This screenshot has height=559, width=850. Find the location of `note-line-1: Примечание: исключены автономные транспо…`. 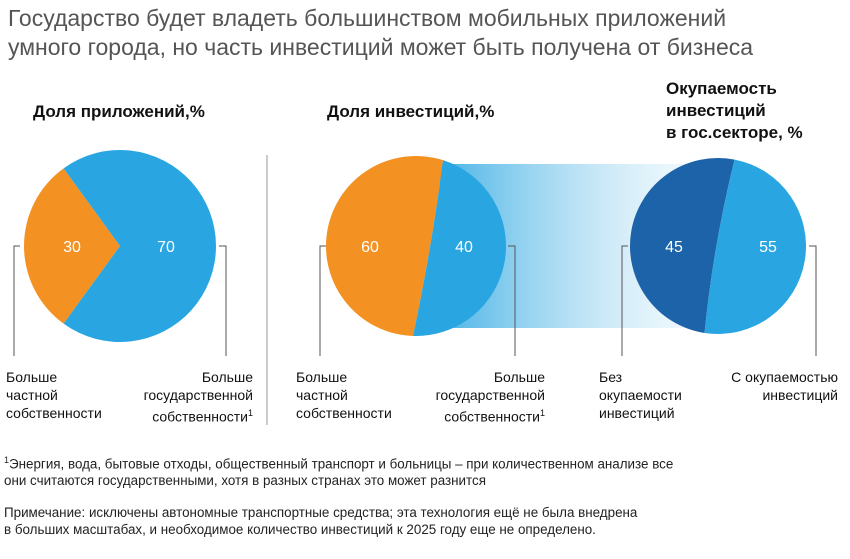

note-line-1: Примечание: исключены автономные транспо… is located at coordinates (321, 512).